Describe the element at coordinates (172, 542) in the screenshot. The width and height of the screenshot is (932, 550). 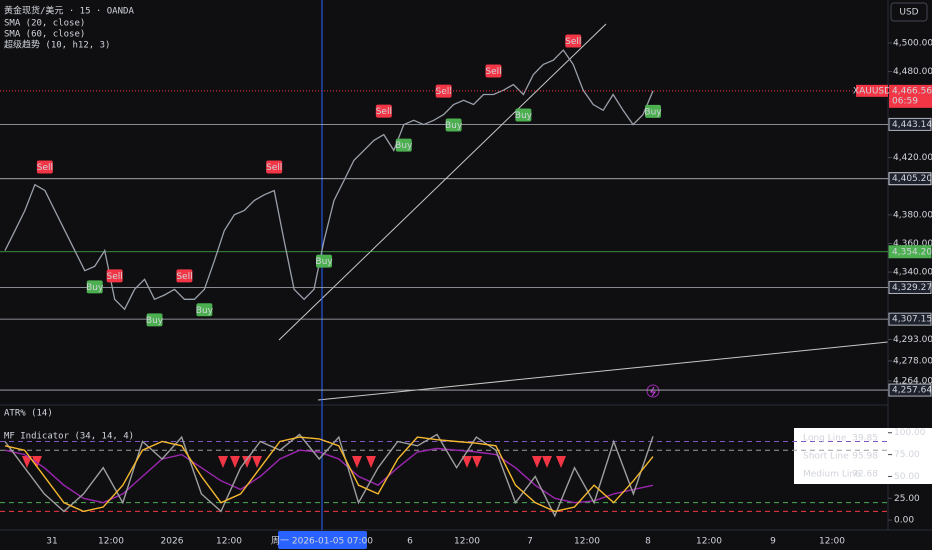
I see `x-tick-label: 2026` at that location.